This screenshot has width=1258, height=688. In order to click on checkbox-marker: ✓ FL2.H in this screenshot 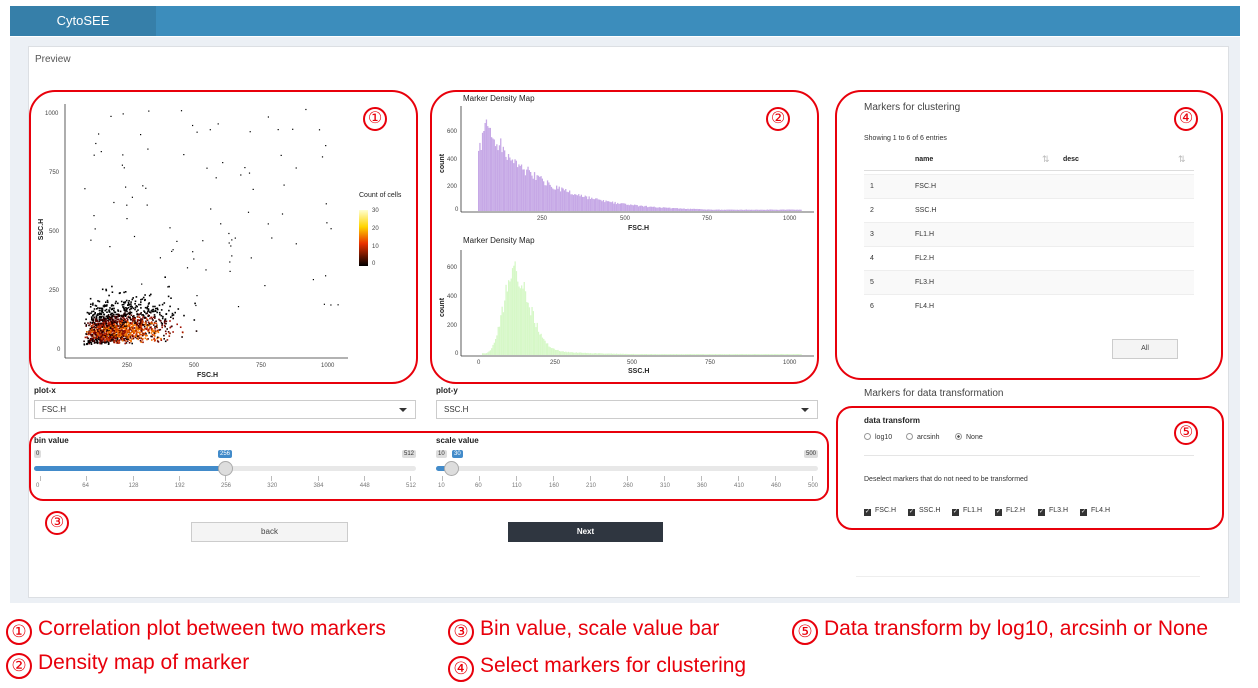, I will do `click(1010, 511)`.